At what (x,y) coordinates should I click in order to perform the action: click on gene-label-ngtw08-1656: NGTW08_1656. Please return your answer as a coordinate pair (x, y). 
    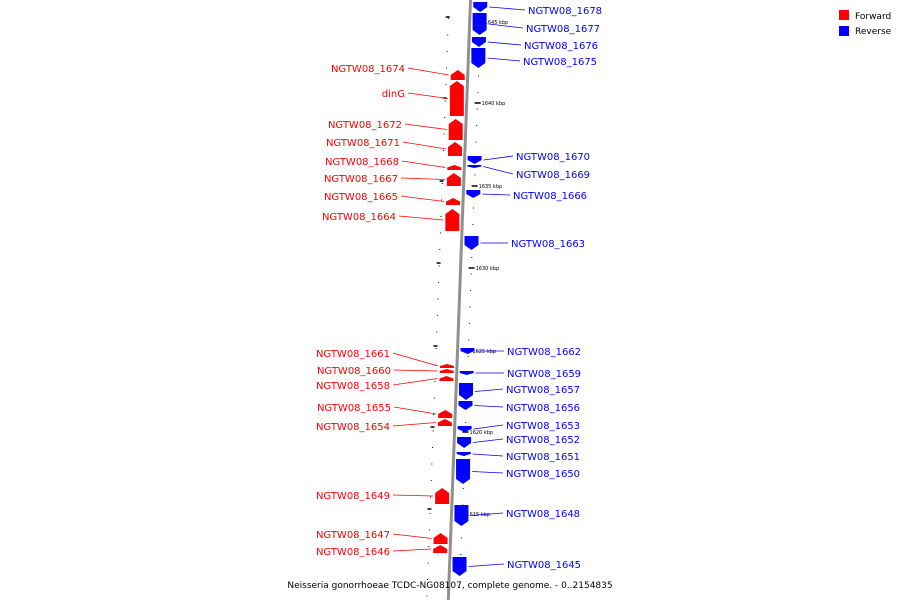
    Looking at the image, I should click on (543, 408).